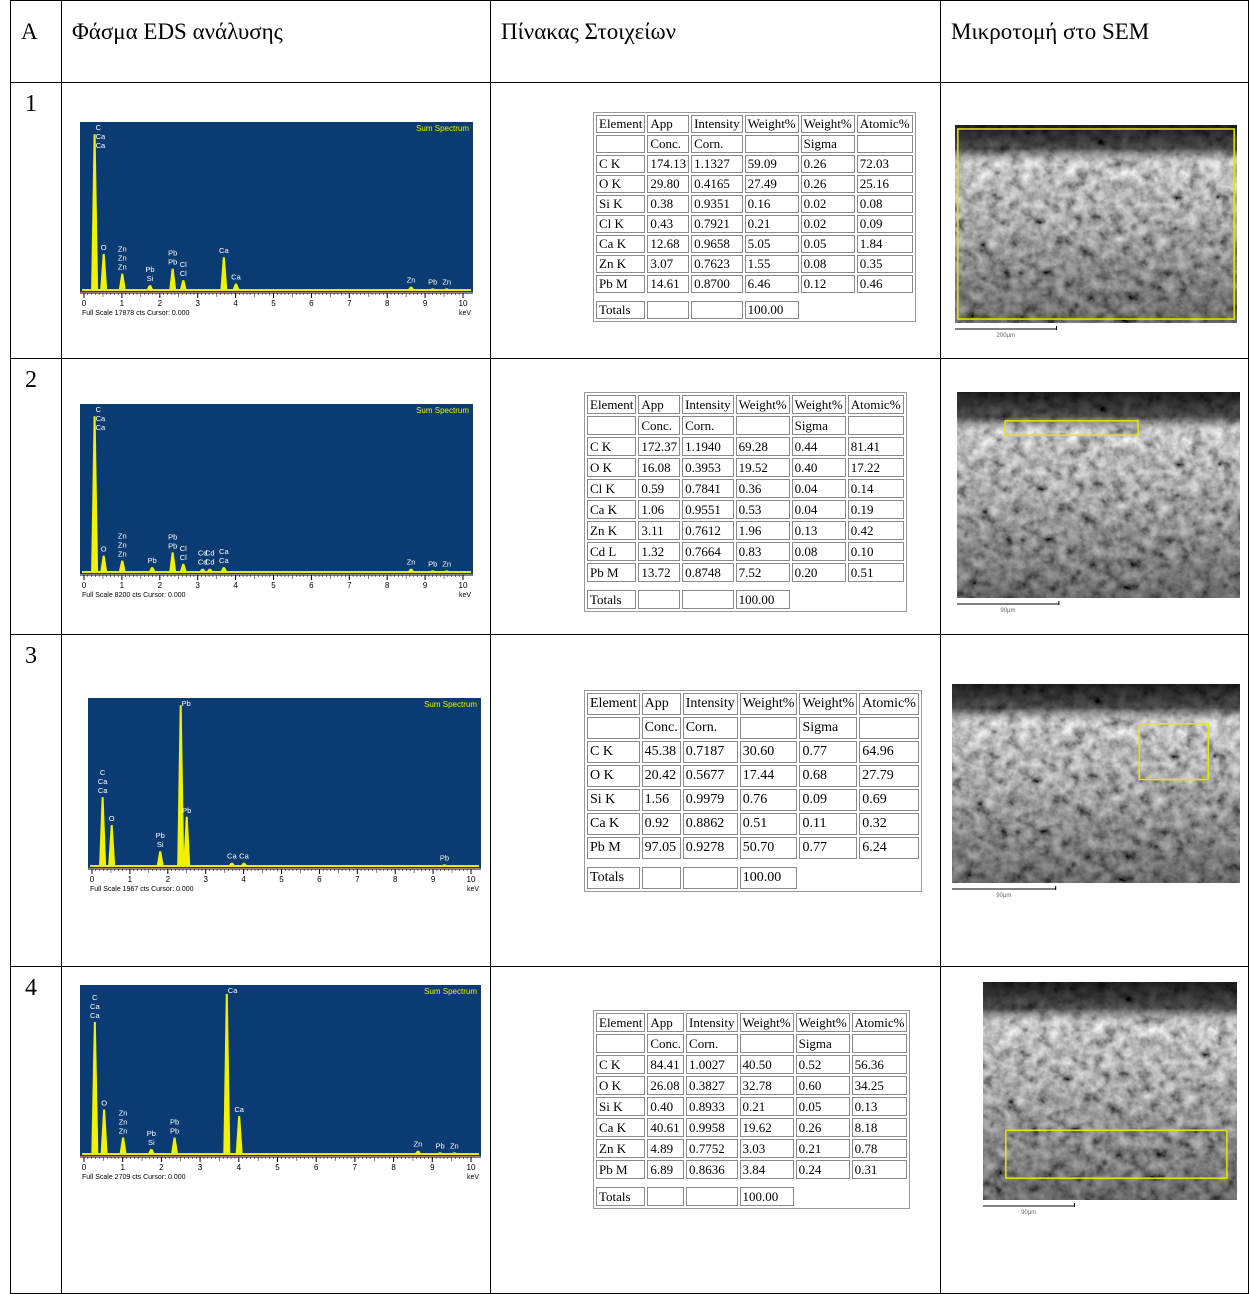 Image resolution: width=1249 pixels, height=1294 pixels. What do you see at coordinates (827, 144) in the screenshot?
I see `table-cell: Sigma` at bounding box center [827, 144].